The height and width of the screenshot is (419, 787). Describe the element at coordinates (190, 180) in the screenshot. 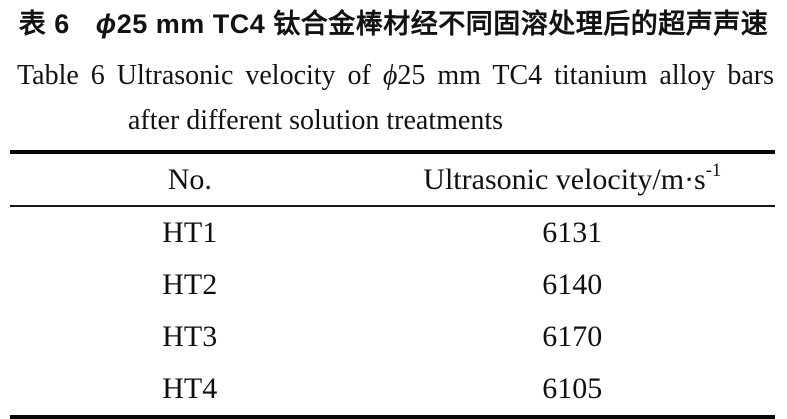

I see `col-header-no: No.` at that location.